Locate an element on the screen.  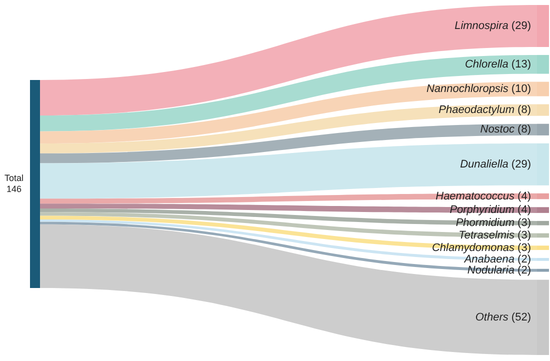
category-label: Nodularia is located at coordinates (490, 270).